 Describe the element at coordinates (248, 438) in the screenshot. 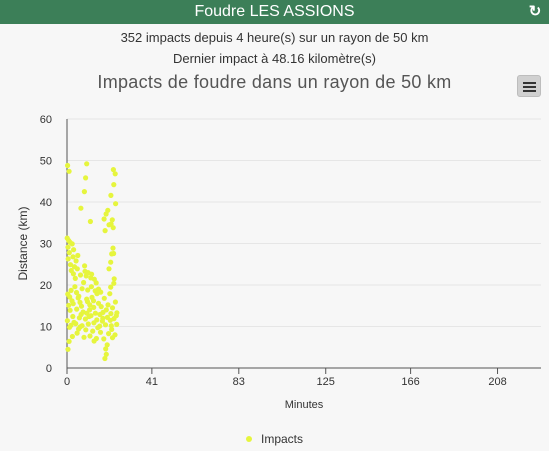

I see `legend-marker` at that location.